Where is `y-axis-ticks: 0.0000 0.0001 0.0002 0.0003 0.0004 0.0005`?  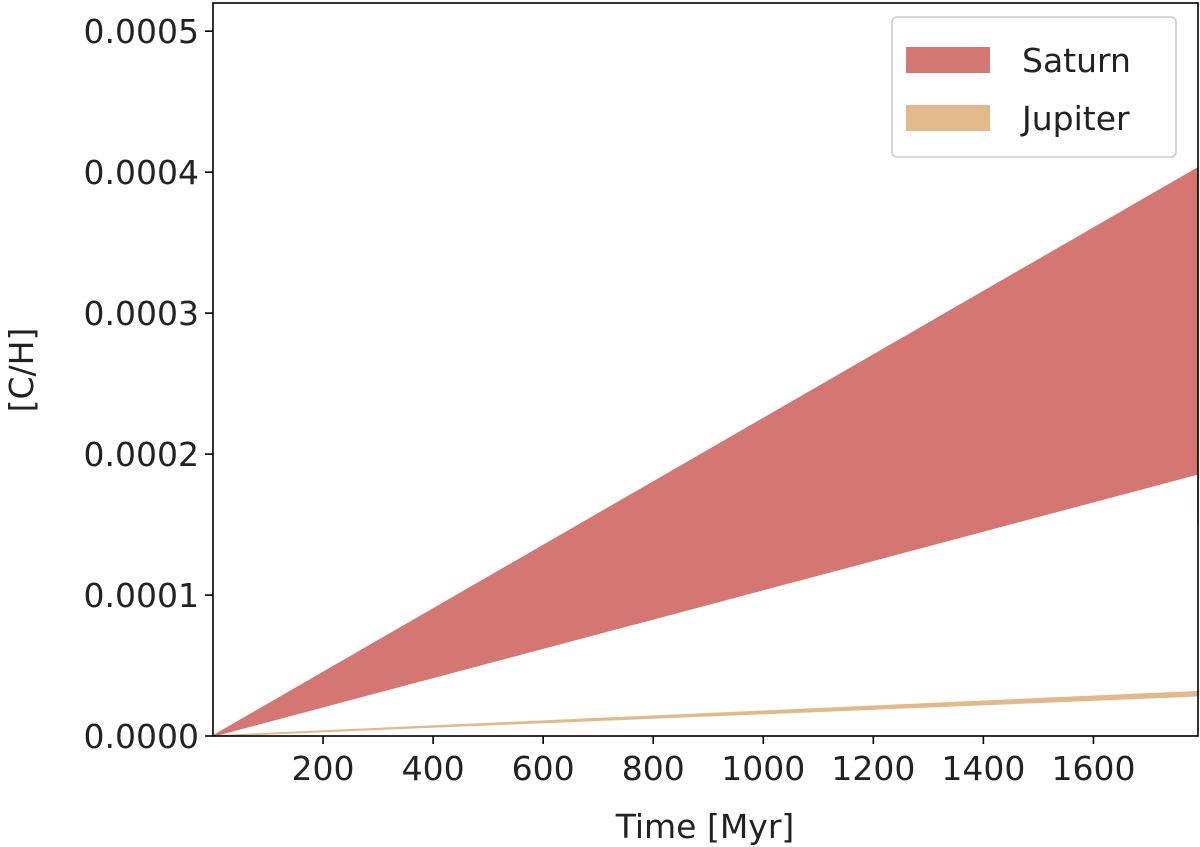 y-axis-ticks: 0.0000 0.0001 0.0002 0.0003 0.0004 0.0005 is located at coordinates (148, 384).